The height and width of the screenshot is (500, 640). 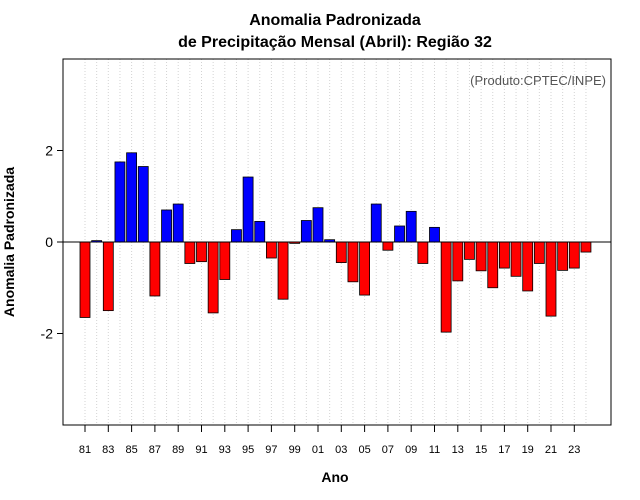 I want to click on x-tick-label: 19, so click(x=528, y=450).